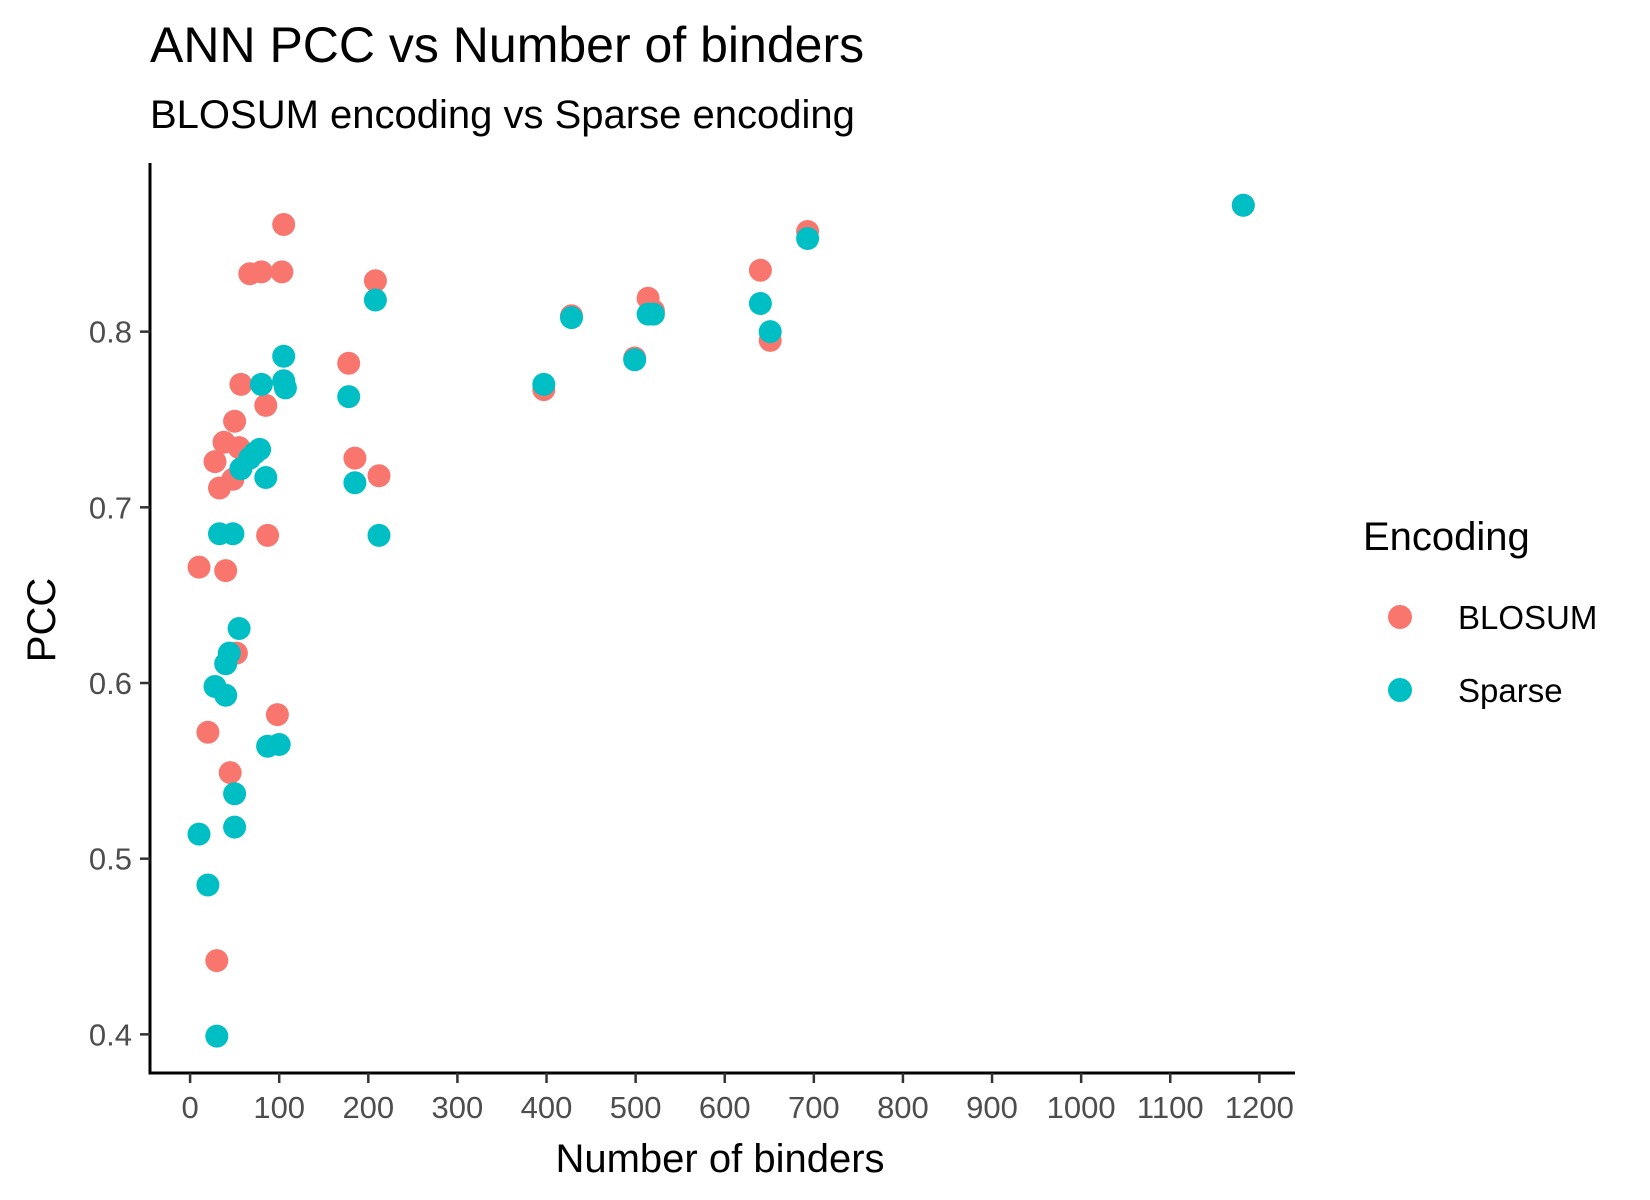 The height and width of the screenshot is (1200, 1650). I want to click on x-tick-label-7: 700, so click(814, 1107).